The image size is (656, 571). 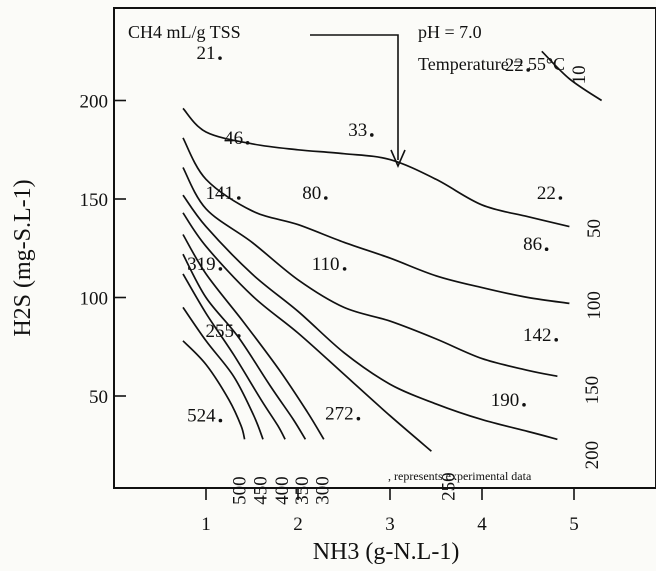 What do you see at coordinates (448, 486) in the screenshot?
I see `contour-label-250: 250` at bounding box center [448, 486].